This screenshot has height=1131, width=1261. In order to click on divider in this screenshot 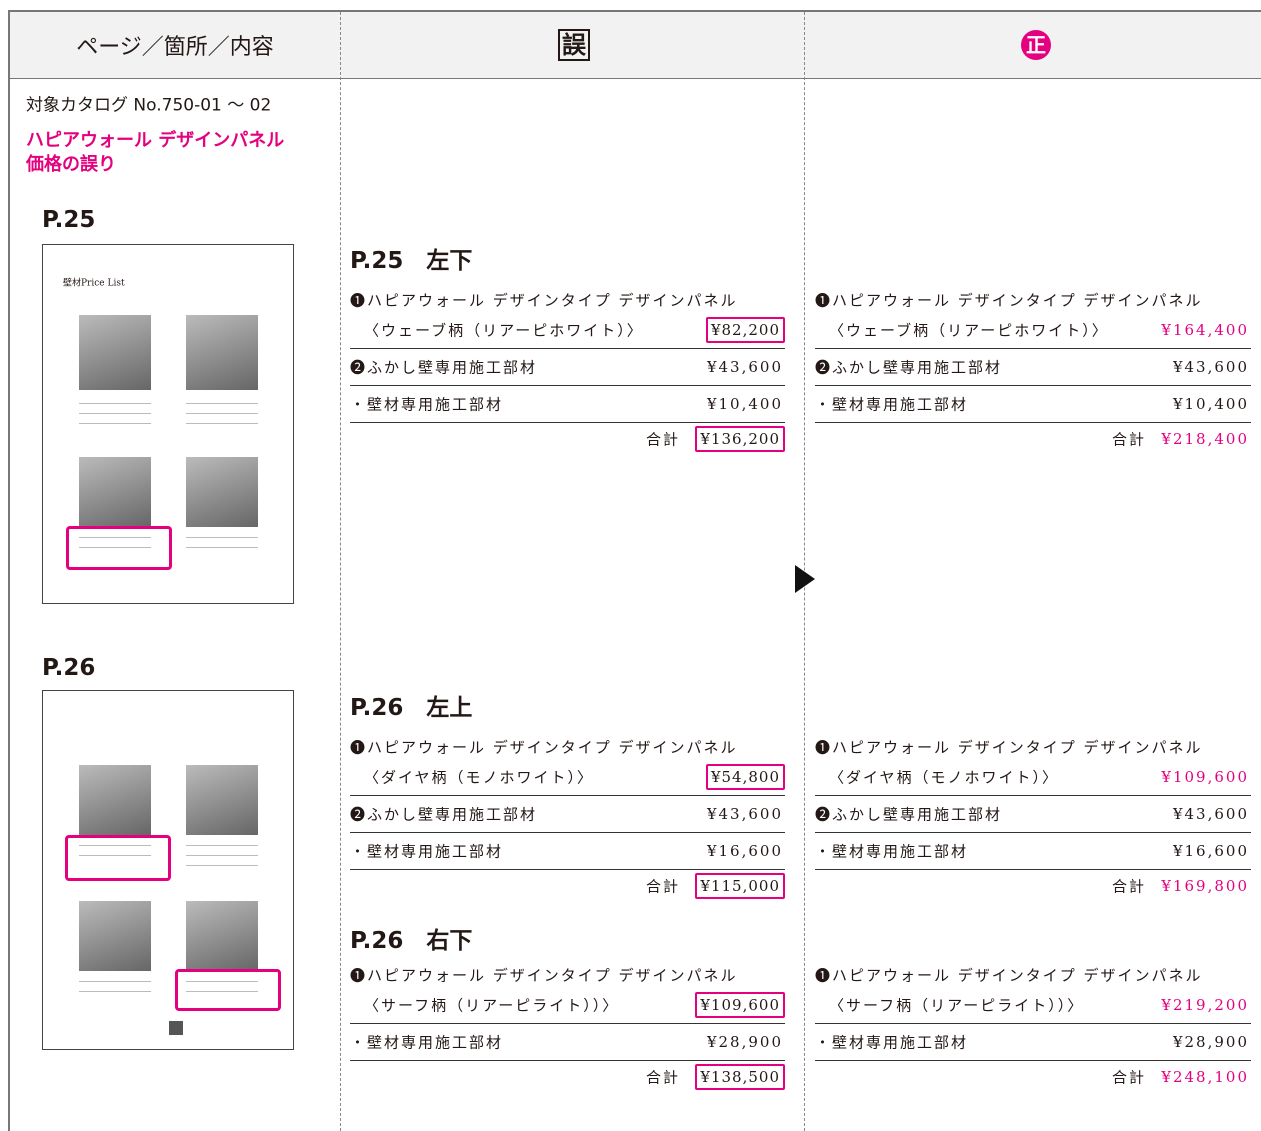, I will do `click(340, 571)`.